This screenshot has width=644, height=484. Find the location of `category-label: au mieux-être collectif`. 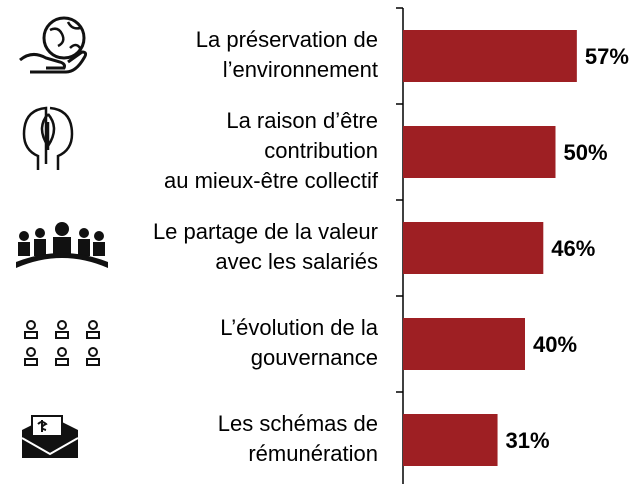

category-label: au mieux-être collectif is located at coordinates (271, 180).